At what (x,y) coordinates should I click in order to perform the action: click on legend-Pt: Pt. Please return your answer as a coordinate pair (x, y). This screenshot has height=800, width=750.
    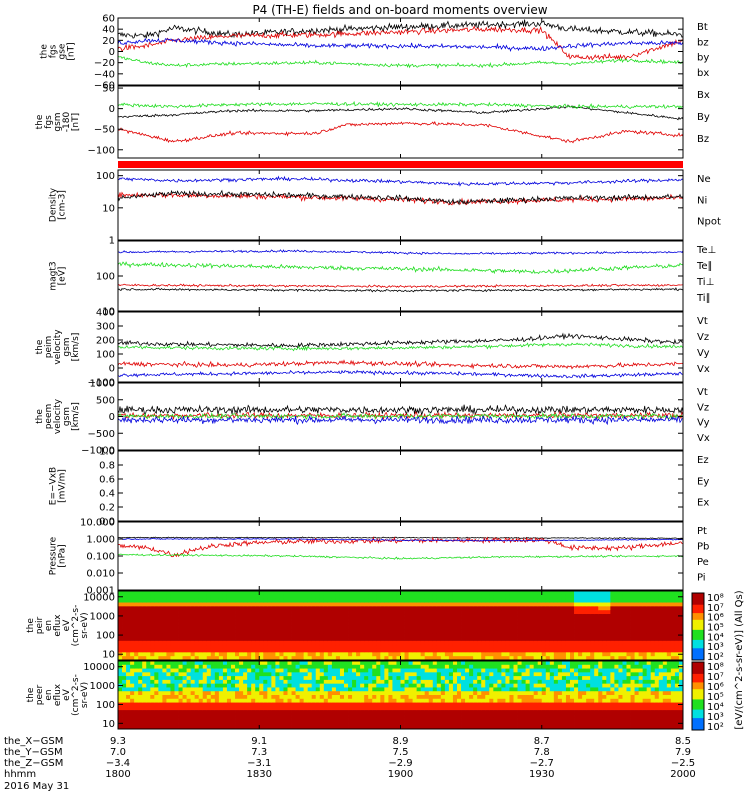
    Looking at the image, I should click on (702, 531).